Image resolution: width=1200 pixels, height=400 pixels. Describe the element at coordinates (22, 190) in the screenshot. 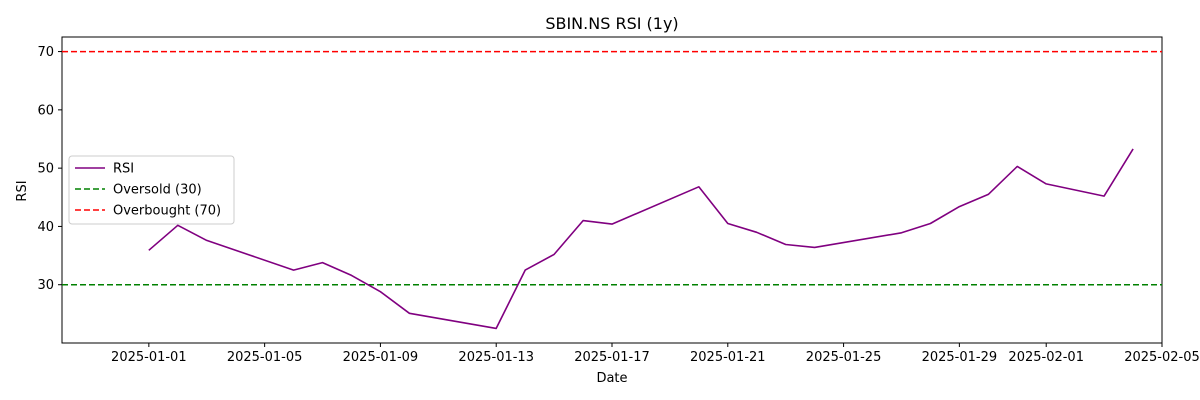

I see `y-axis-label: RSI` at that location.